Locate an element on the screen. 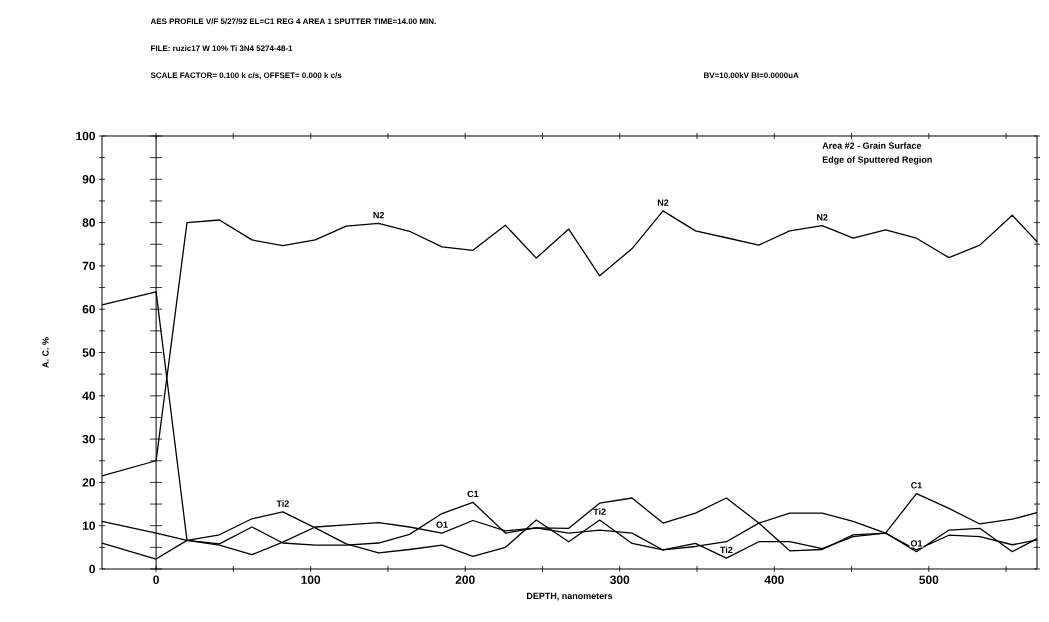 This screenshot has width=1049, height=622. y-tick-label: 30 is located at coordinates (88, 439).